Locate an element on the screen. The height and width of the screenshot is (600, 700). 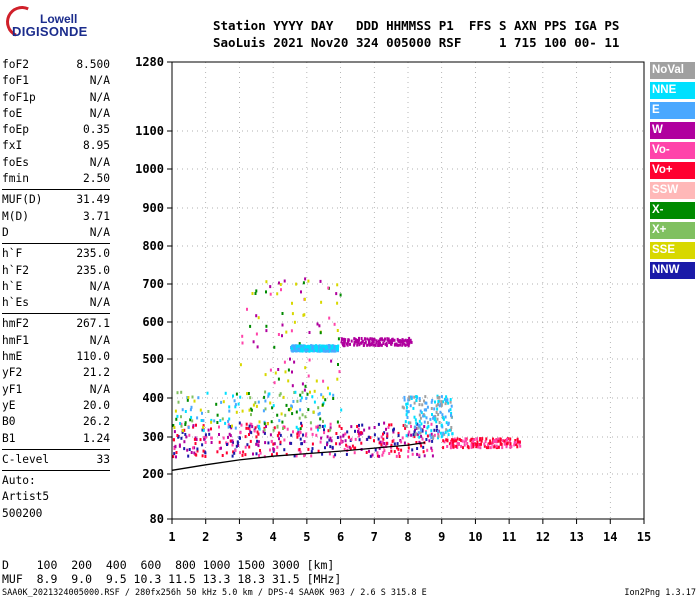
param-name: h`E is located at coordinates (12, 286).